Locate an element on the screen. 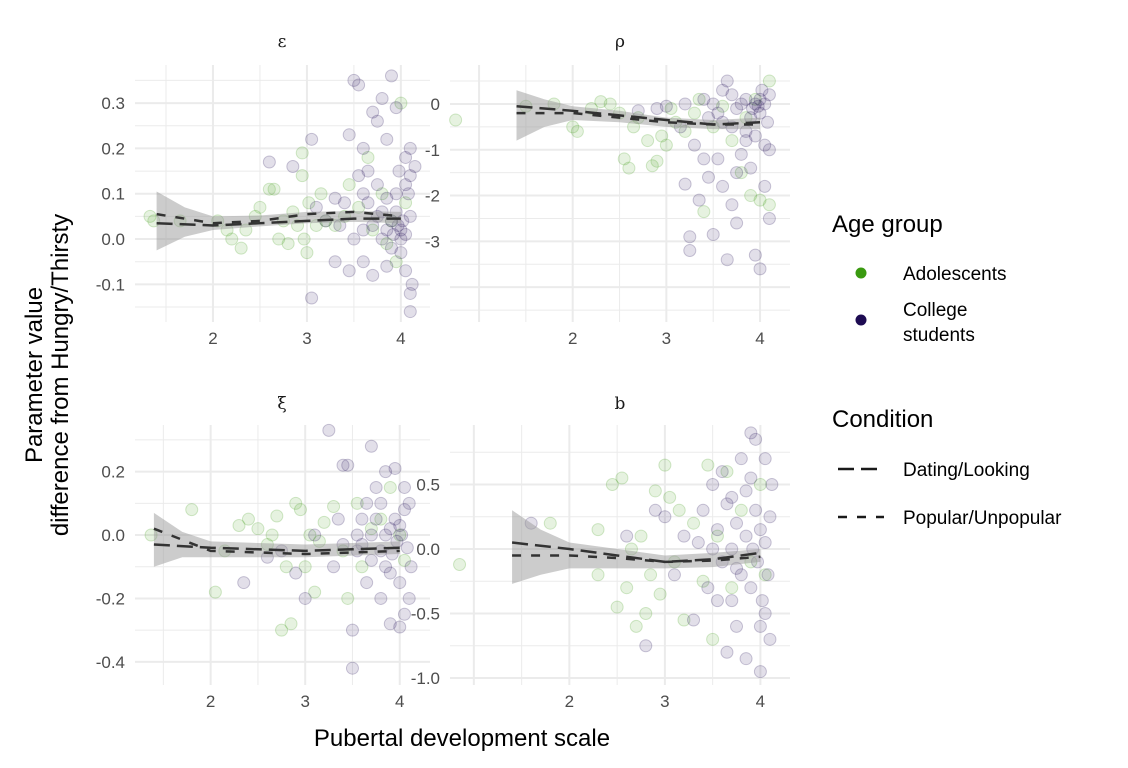 This screenshot has height=768, width=1128. y-tick-label: 0.2 is located at coordinates (113, 148).